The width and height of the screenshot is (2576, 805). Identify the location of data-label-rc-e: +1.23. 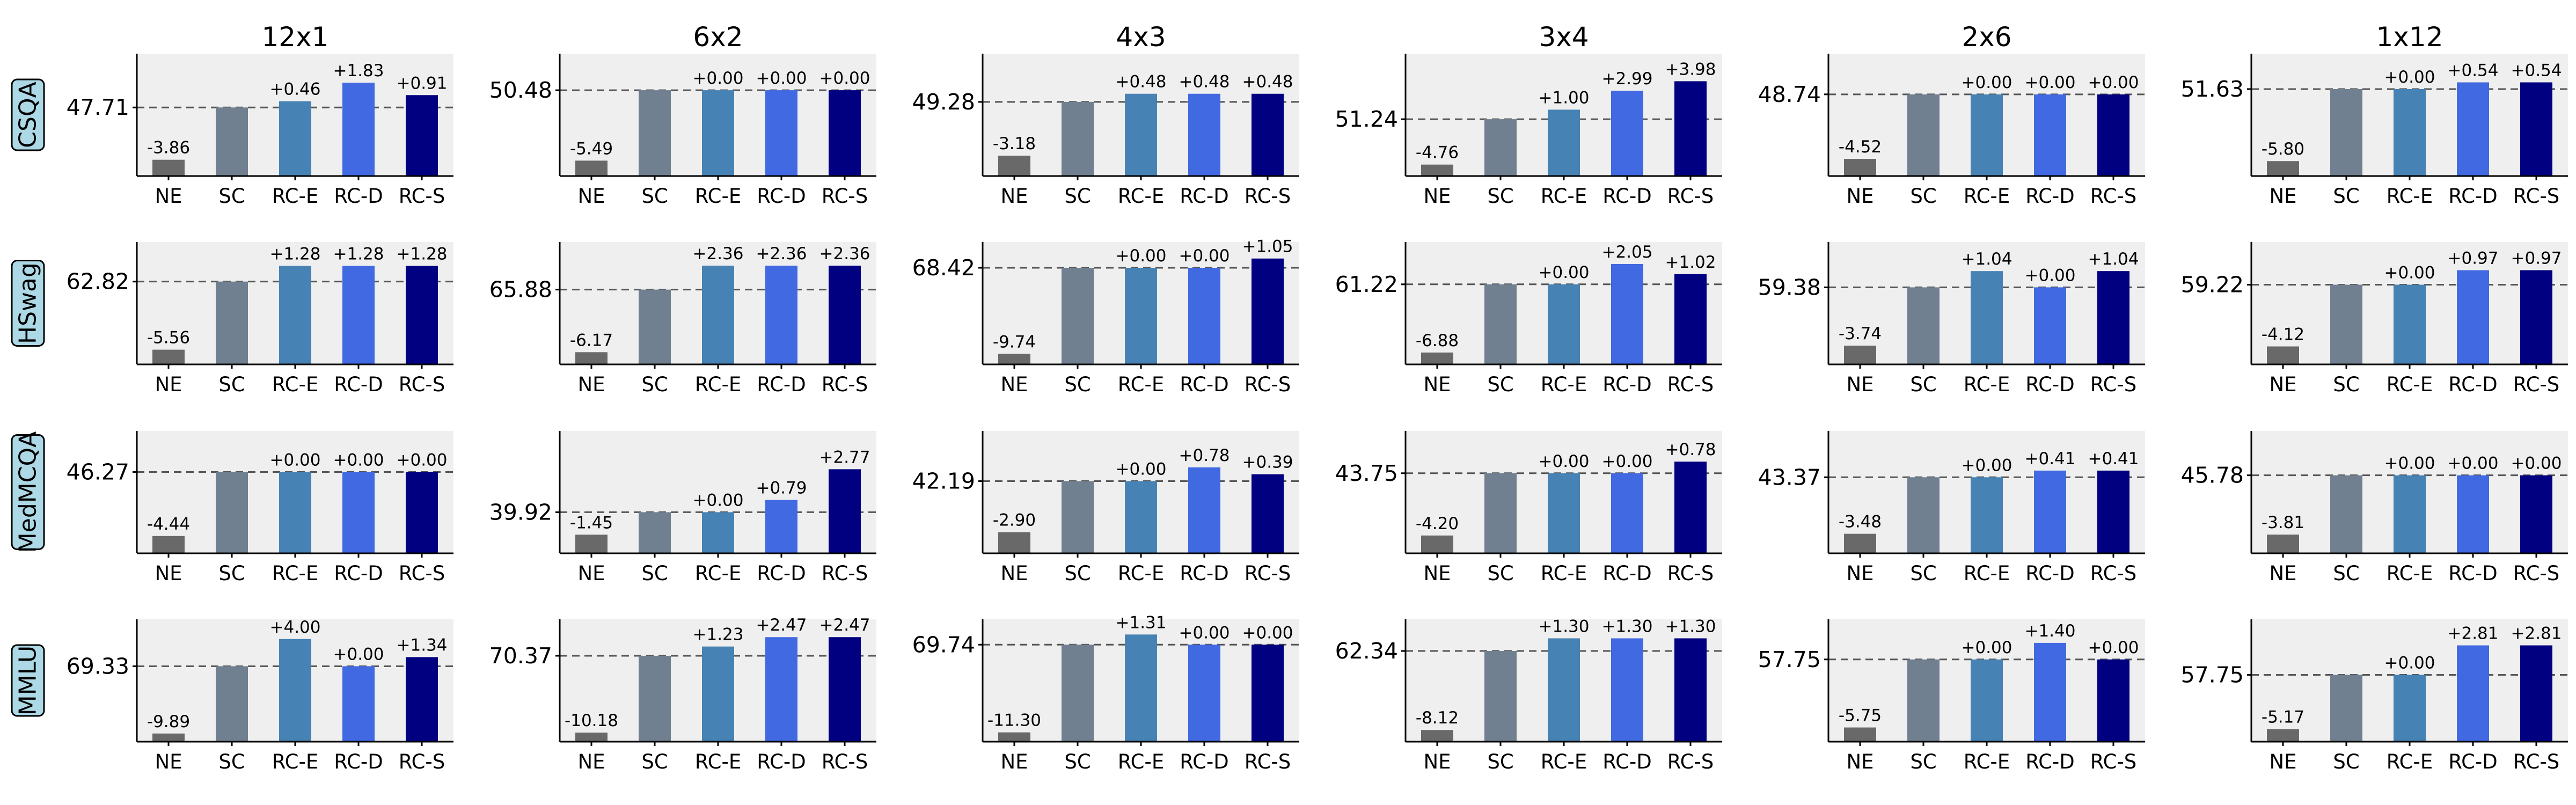
(718, 635).